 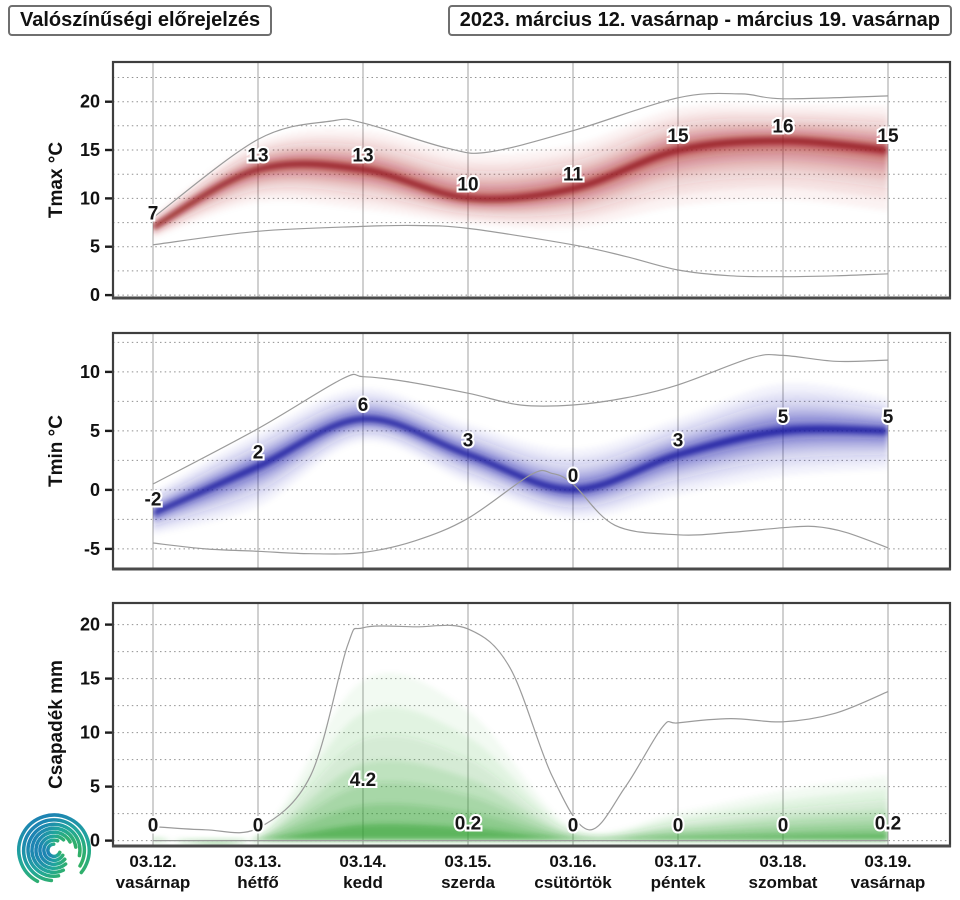 I want to click on x-axis-date-label: 03.13., so click(x=258, y=861).